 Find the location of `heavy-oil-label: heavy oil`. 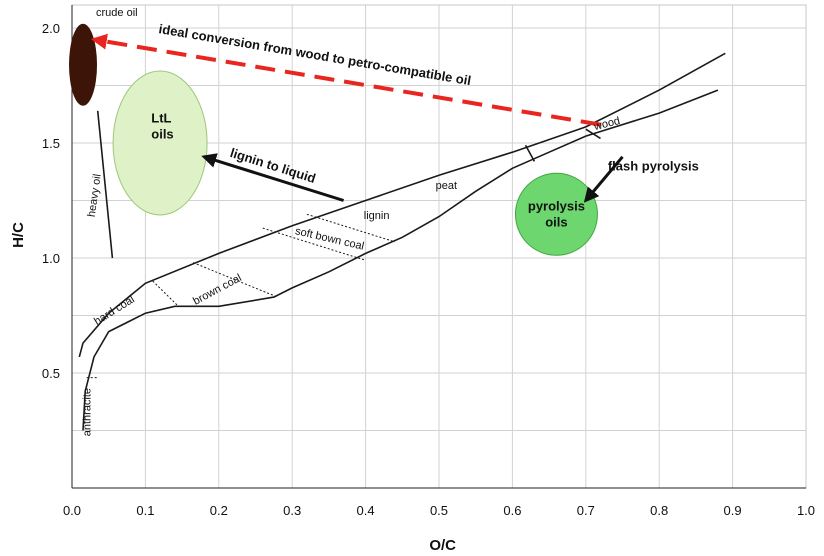

heavy-oil-label: heavy oil is located at coordinates (95, 195).